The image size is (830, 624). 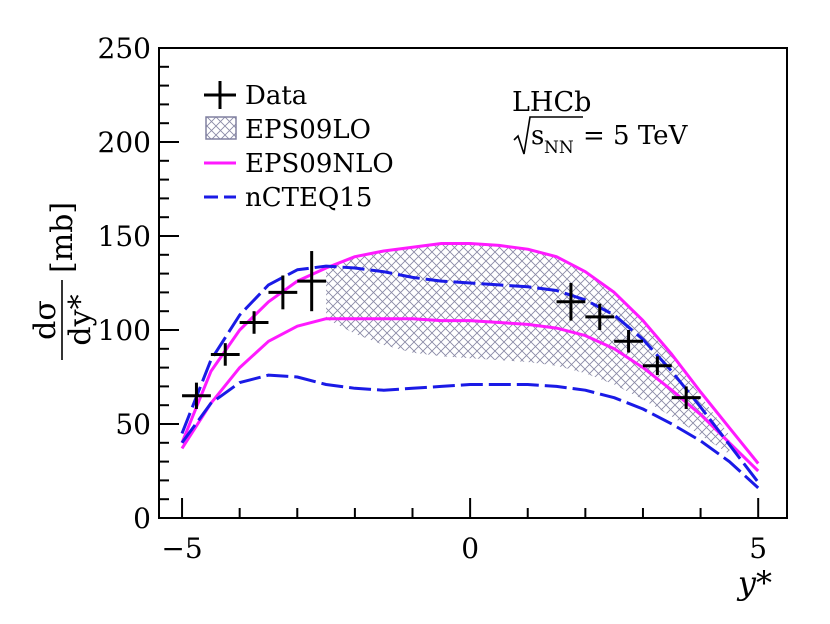 I want to click on energy-s: s, so click(x=537, y=136).